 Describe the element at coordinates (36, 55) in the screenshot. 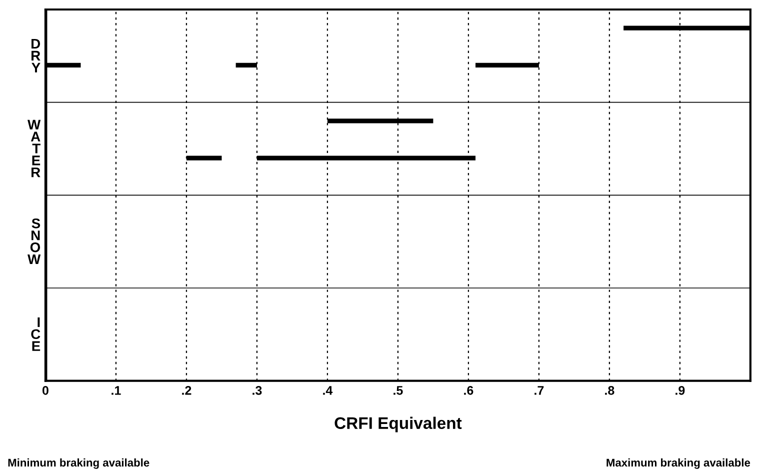

I see `y-tick-label: DRY` at that location.